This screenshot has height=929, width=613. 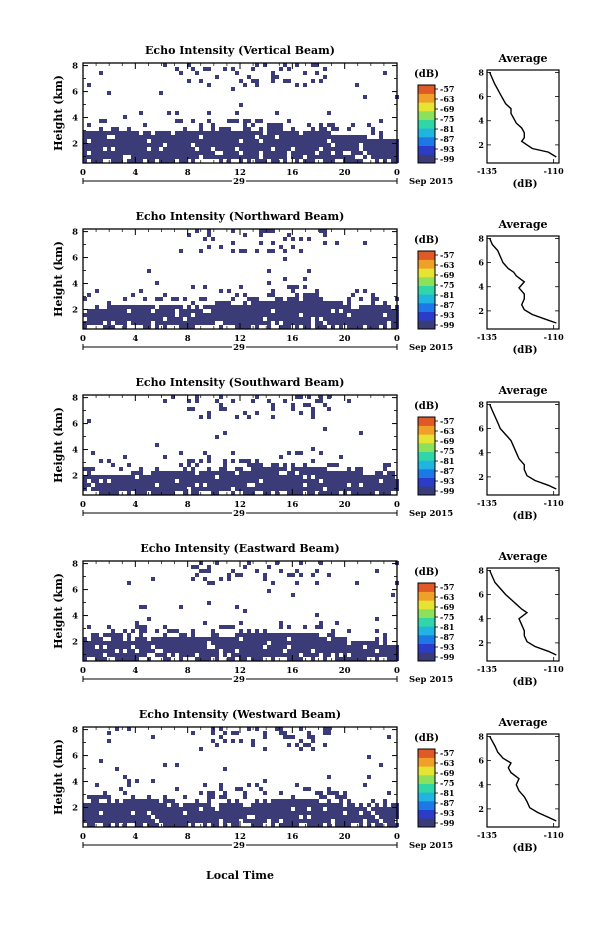 I want to click on profile-frame, so click(x=523, y=448).